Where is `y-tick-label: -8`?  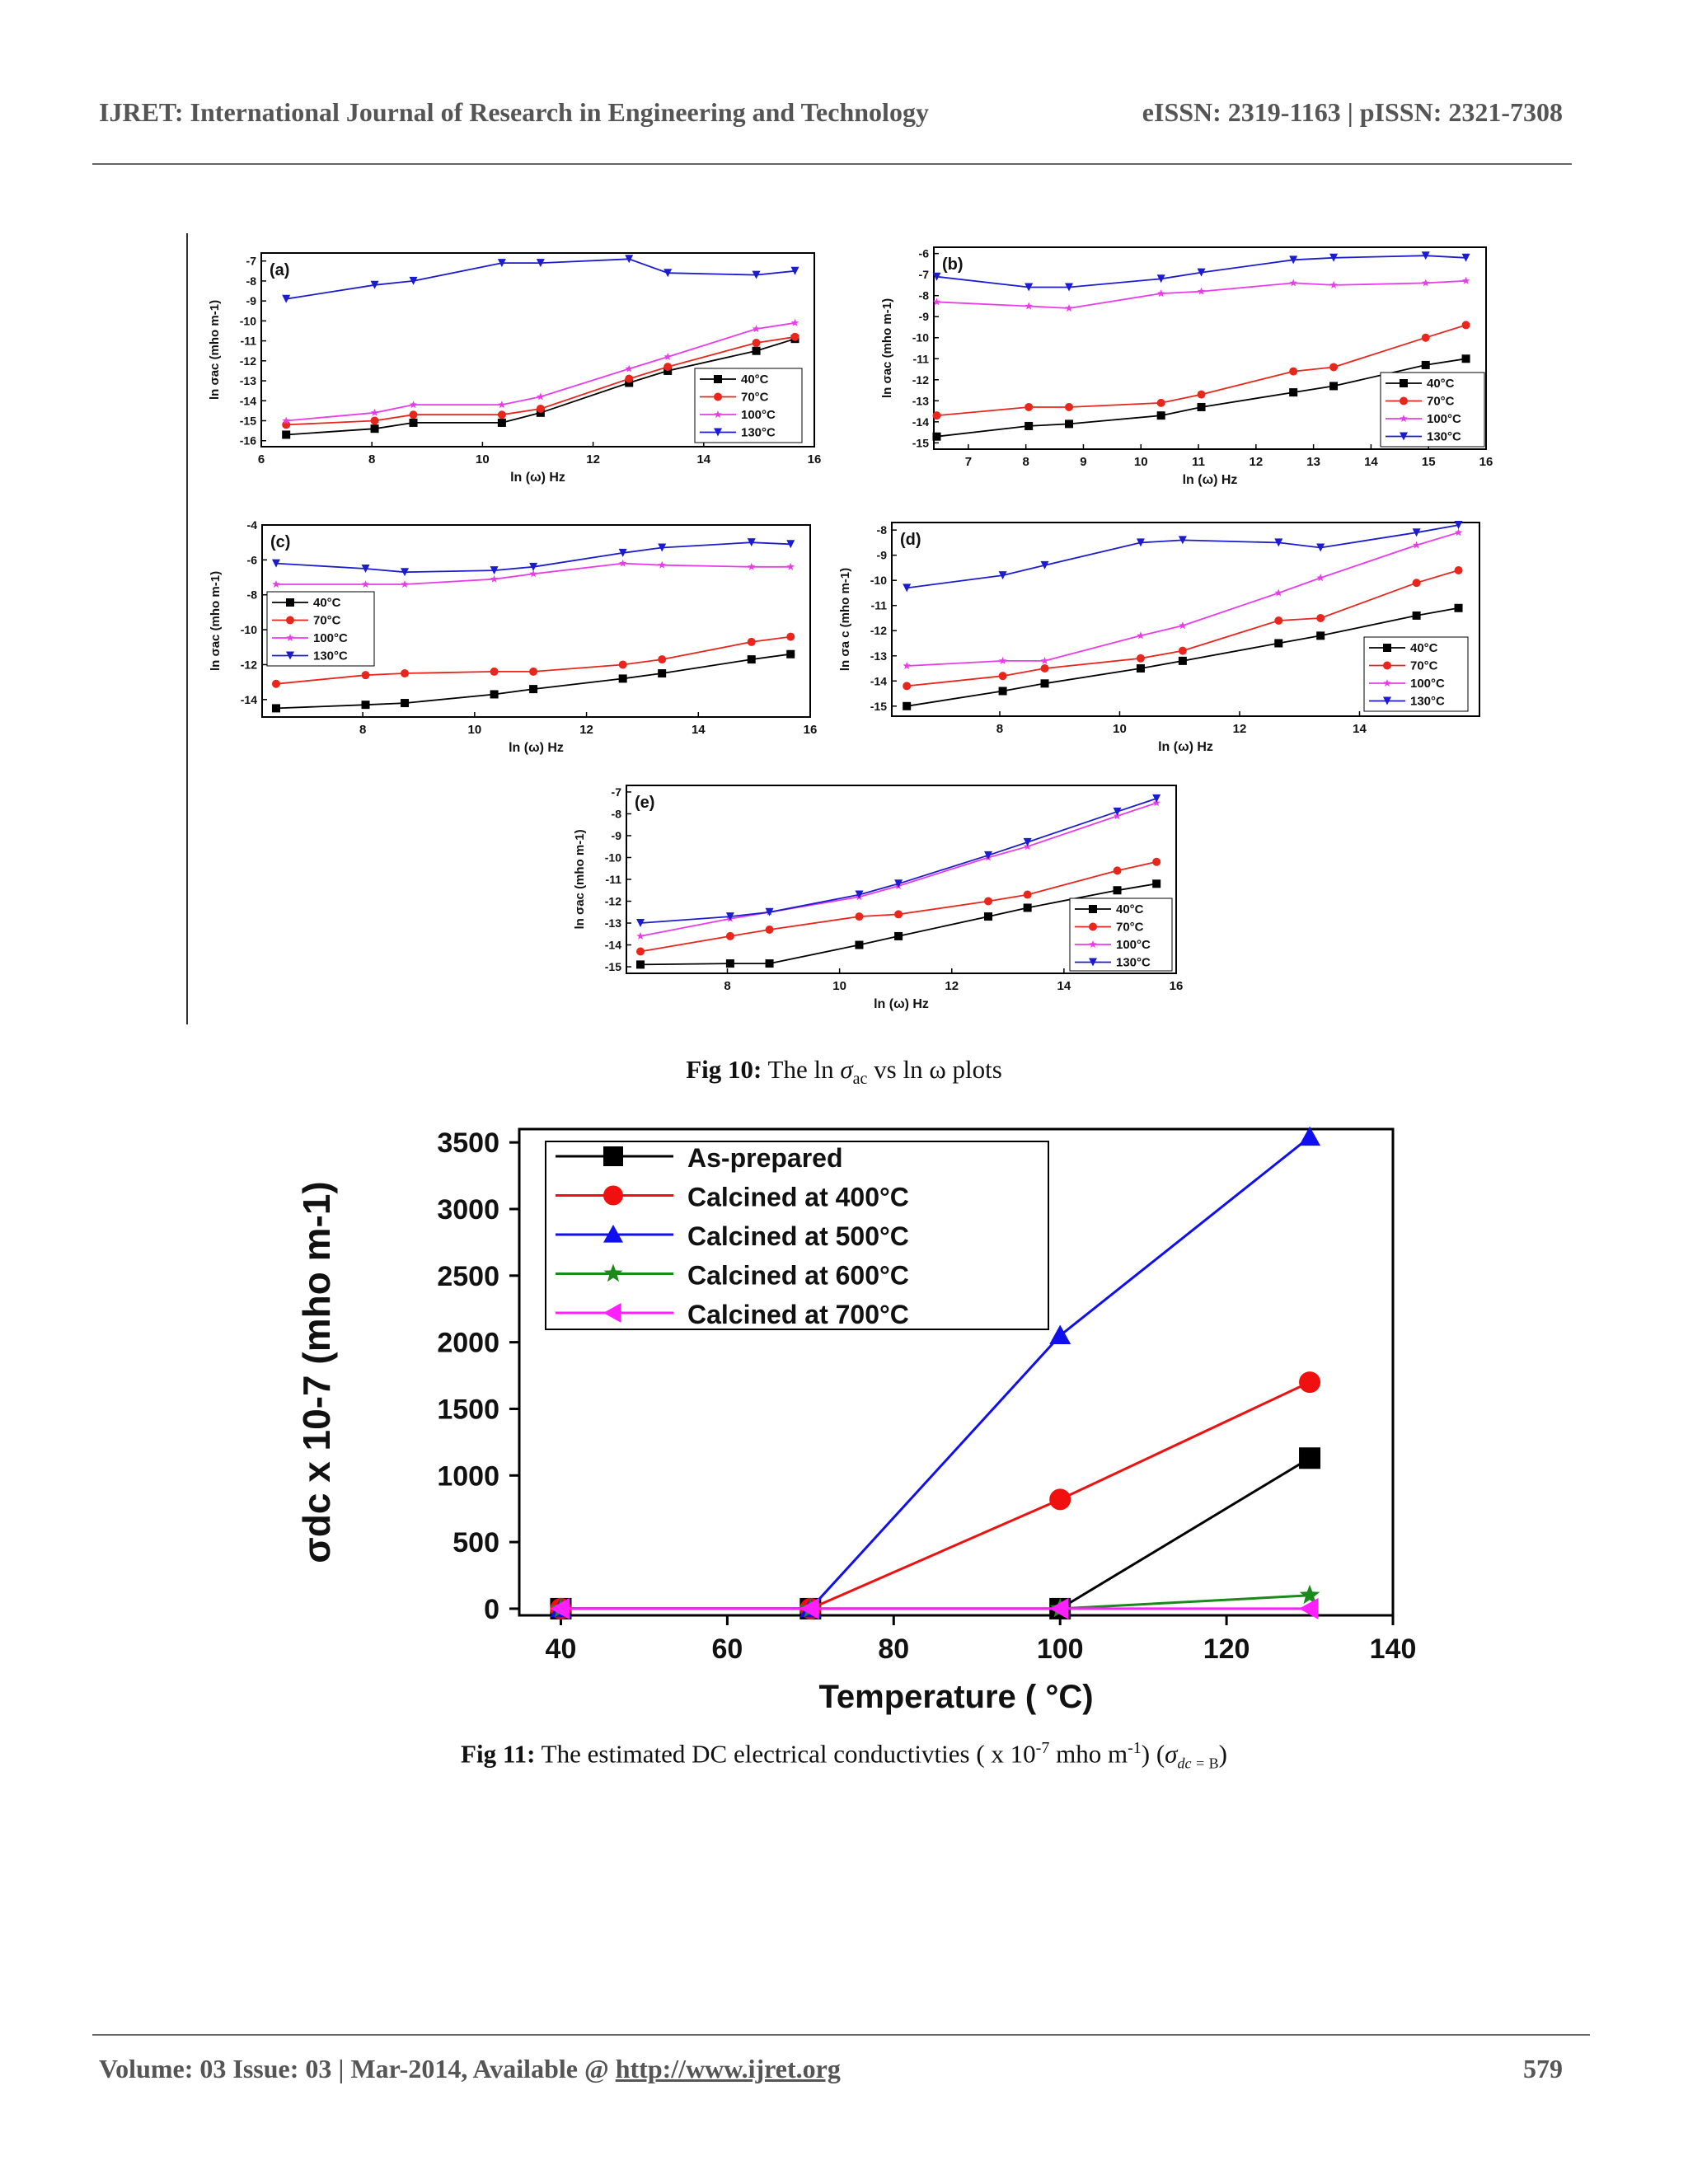
y-tick-label: -8 is located at coordinates (925, 295).